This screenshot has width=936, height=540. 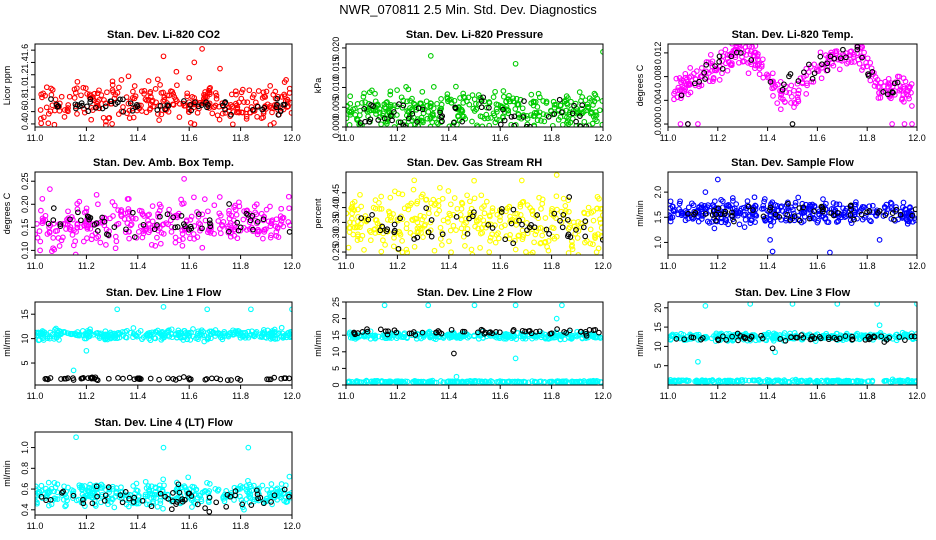 What do you see at coordinates (137, 266) in the screenshot?
I see `x-tick-label: 11.4` at bounding box center [137, 266].